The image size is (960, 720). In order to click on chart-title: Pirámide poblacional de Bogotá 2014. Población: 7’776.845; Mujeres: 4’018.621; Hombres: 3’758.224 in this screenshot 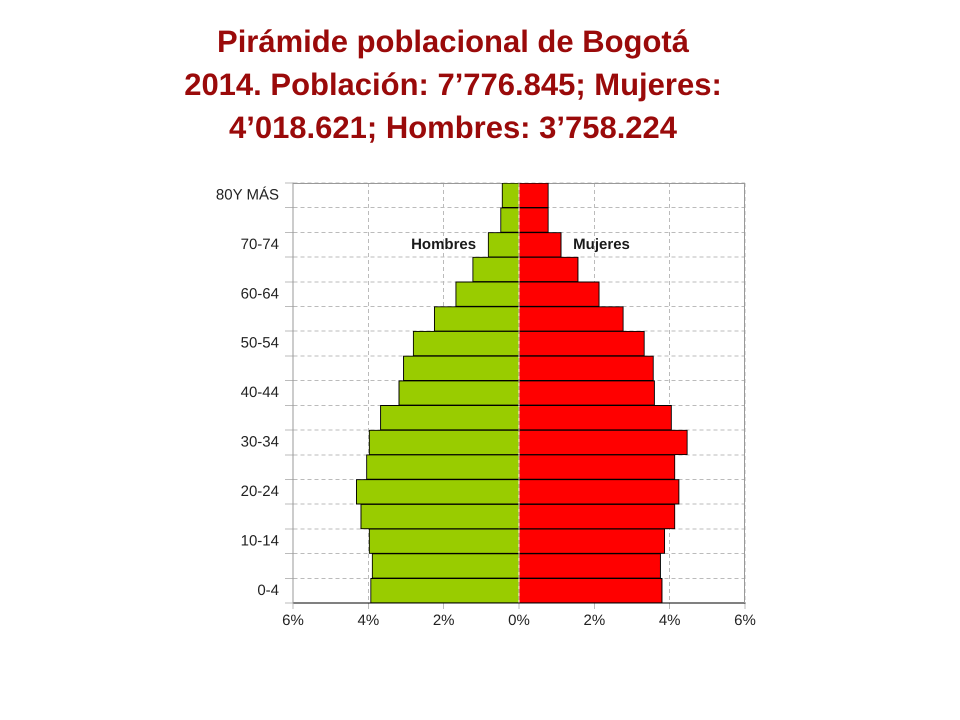, I will do `click(453, 85)`.